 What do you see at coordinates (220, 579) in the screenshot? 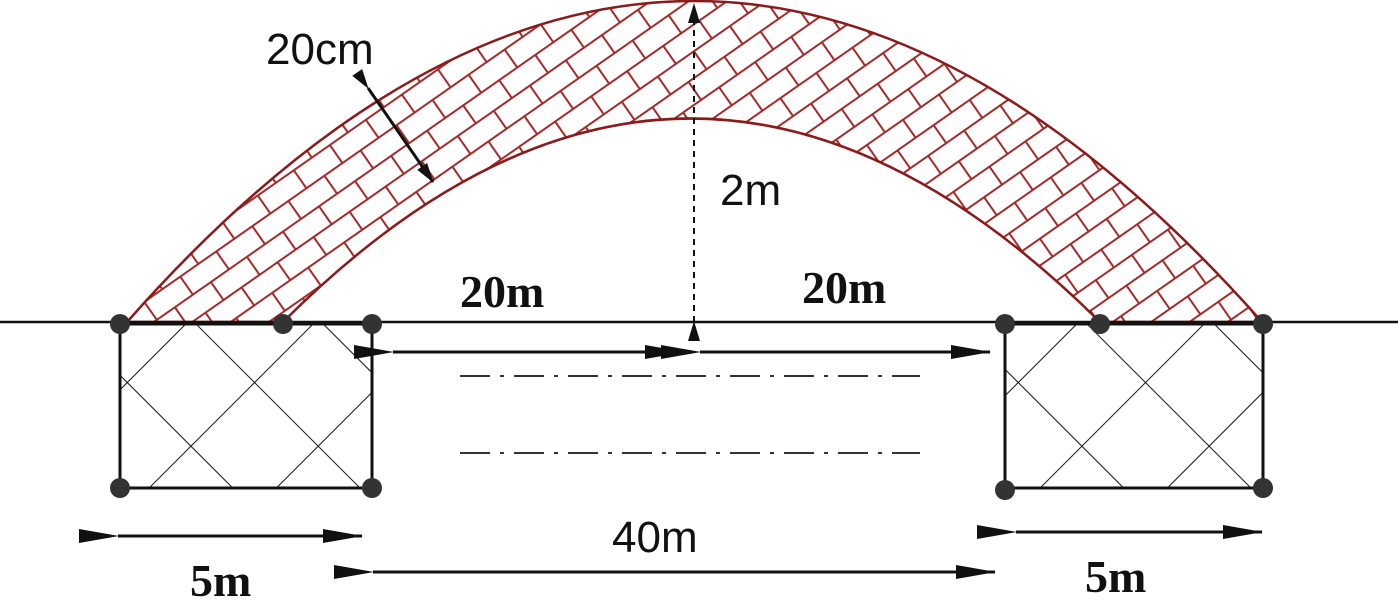
I see `abutment-left-width-label: 5m` at bounding box center [220, 579].